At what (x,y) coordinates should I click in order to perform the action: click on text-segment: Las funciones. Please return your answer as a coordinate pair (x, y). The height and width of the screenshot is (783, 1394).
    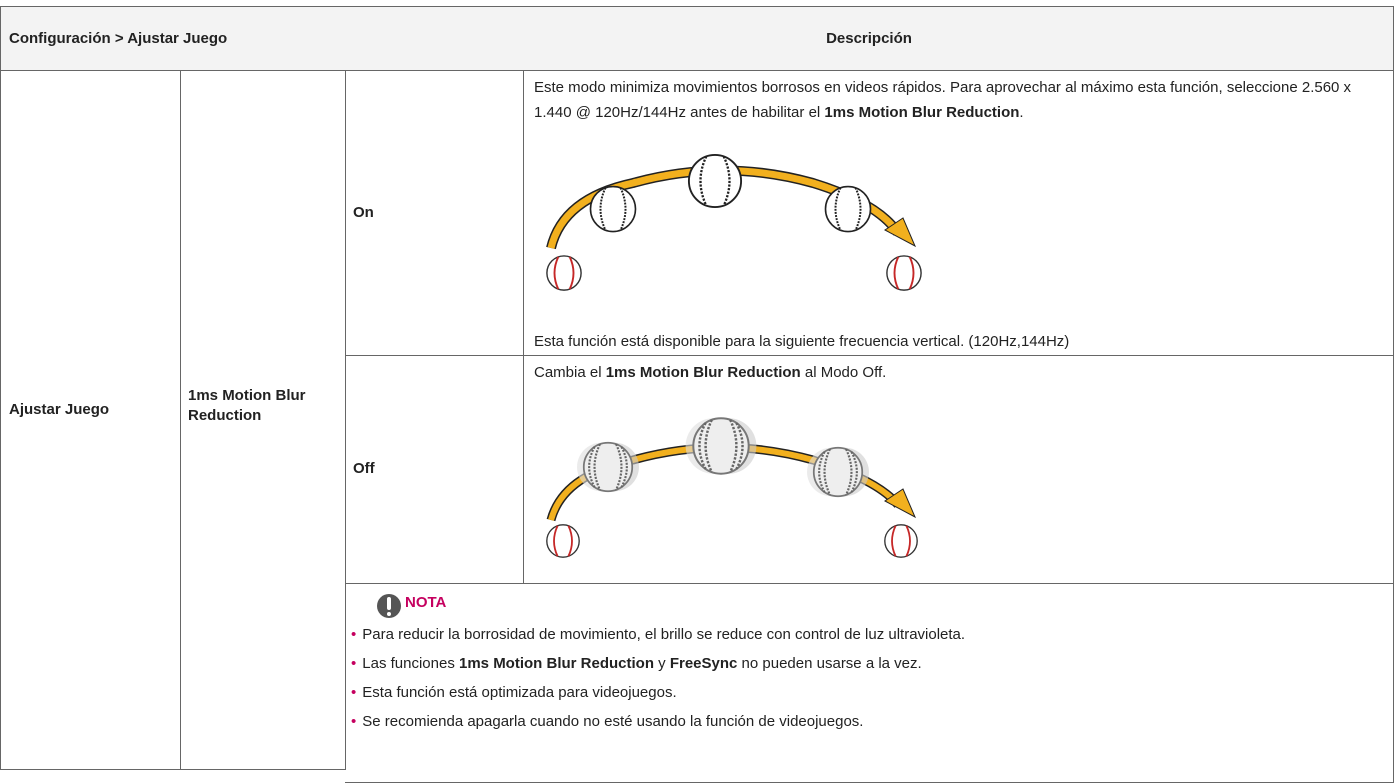
    Looking at the image, I should click on (410, 663).